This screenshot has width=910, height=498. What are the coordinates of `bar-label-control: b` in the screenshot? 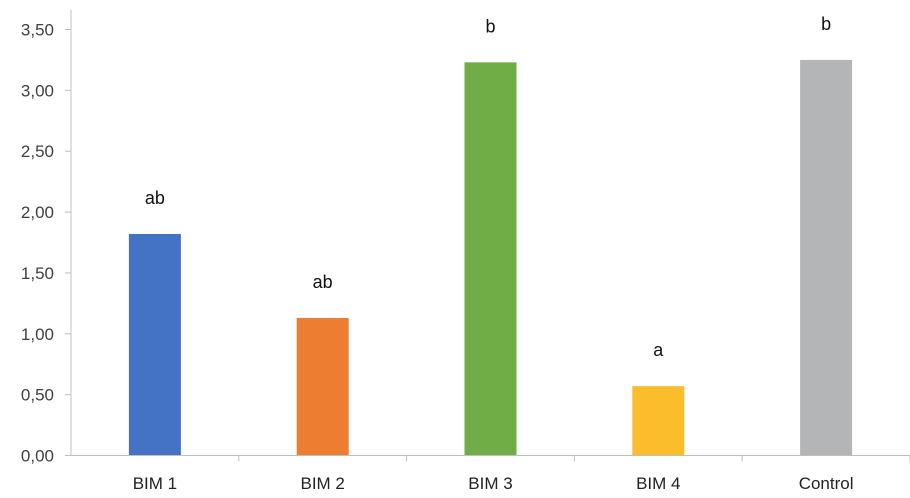 It's located at (826, 24).